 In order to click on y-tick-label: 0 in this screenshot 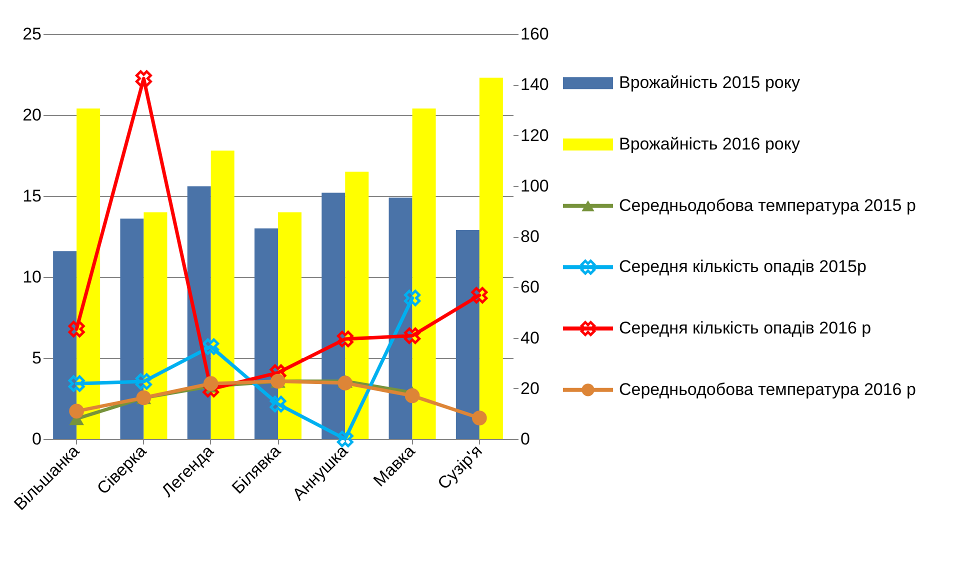, I will do `click(37, 439)`.